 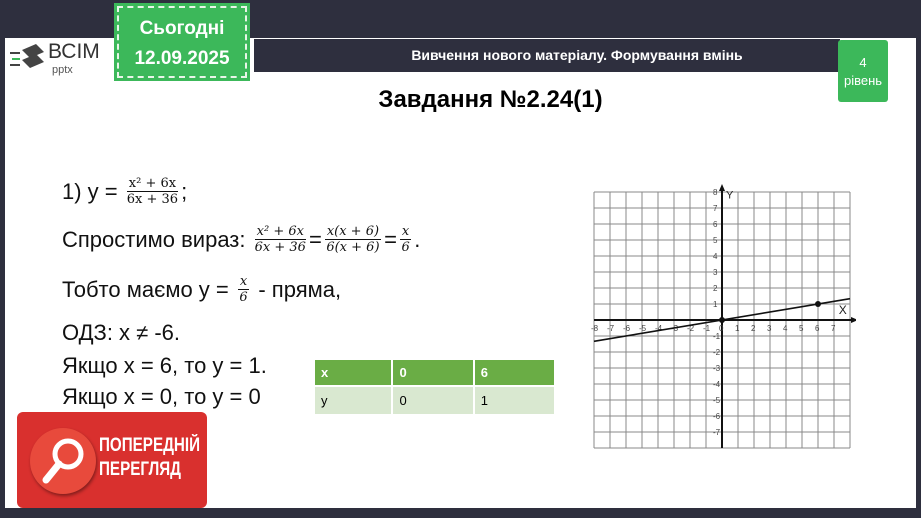 What do you see at coordinates (62, 70) in the screenshot?
I see `logo-sub: pptx` at bounding box center [62, 70].